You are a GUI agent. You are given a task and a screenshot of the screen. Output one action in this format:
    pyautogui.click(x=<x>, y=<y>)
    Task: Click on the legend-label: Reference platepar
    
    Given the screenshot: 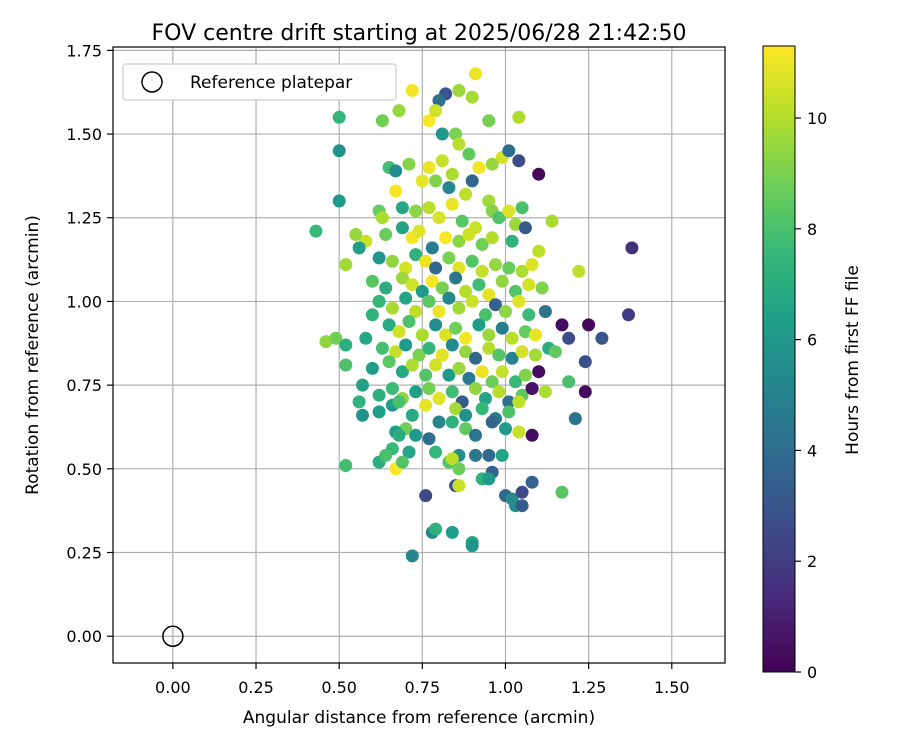 What is the action you would take?
    pyautogui.click(x=271, y=83)
    